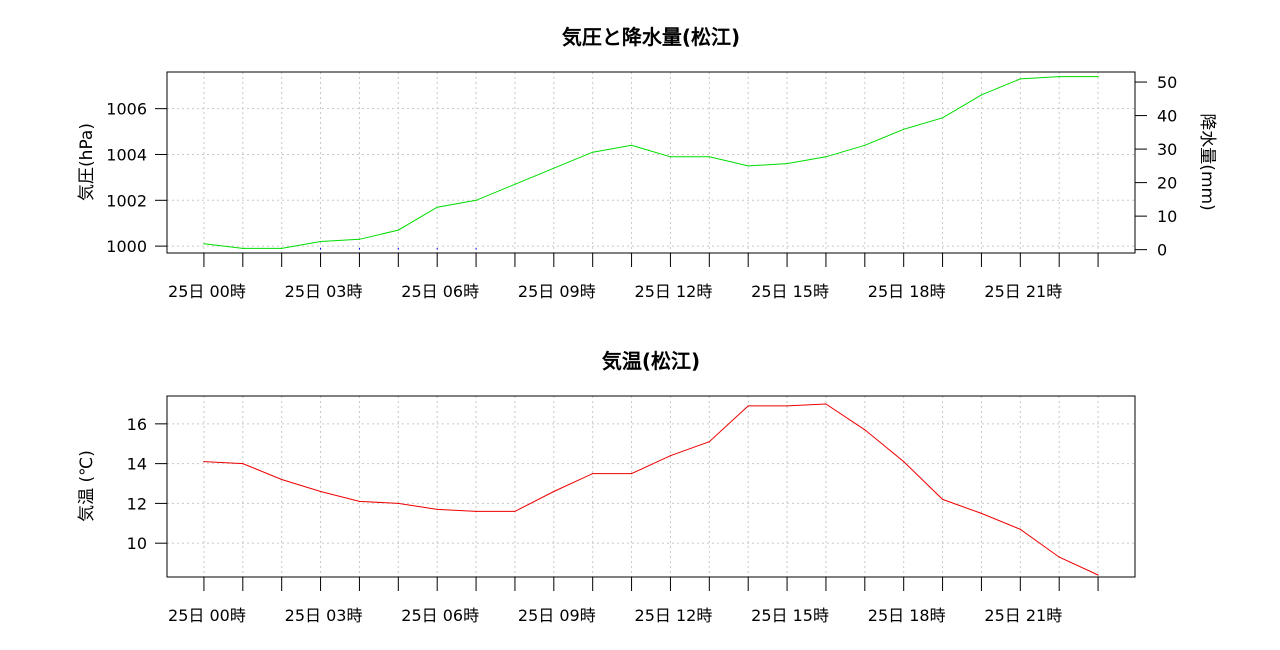 This screenshot has width=1280, height=650. What do you see at coordinates (136, 178) in the screenshot?
I see `y-axis-ticks: 1000 1002 1004 1006` at bounding box center [136, 178].